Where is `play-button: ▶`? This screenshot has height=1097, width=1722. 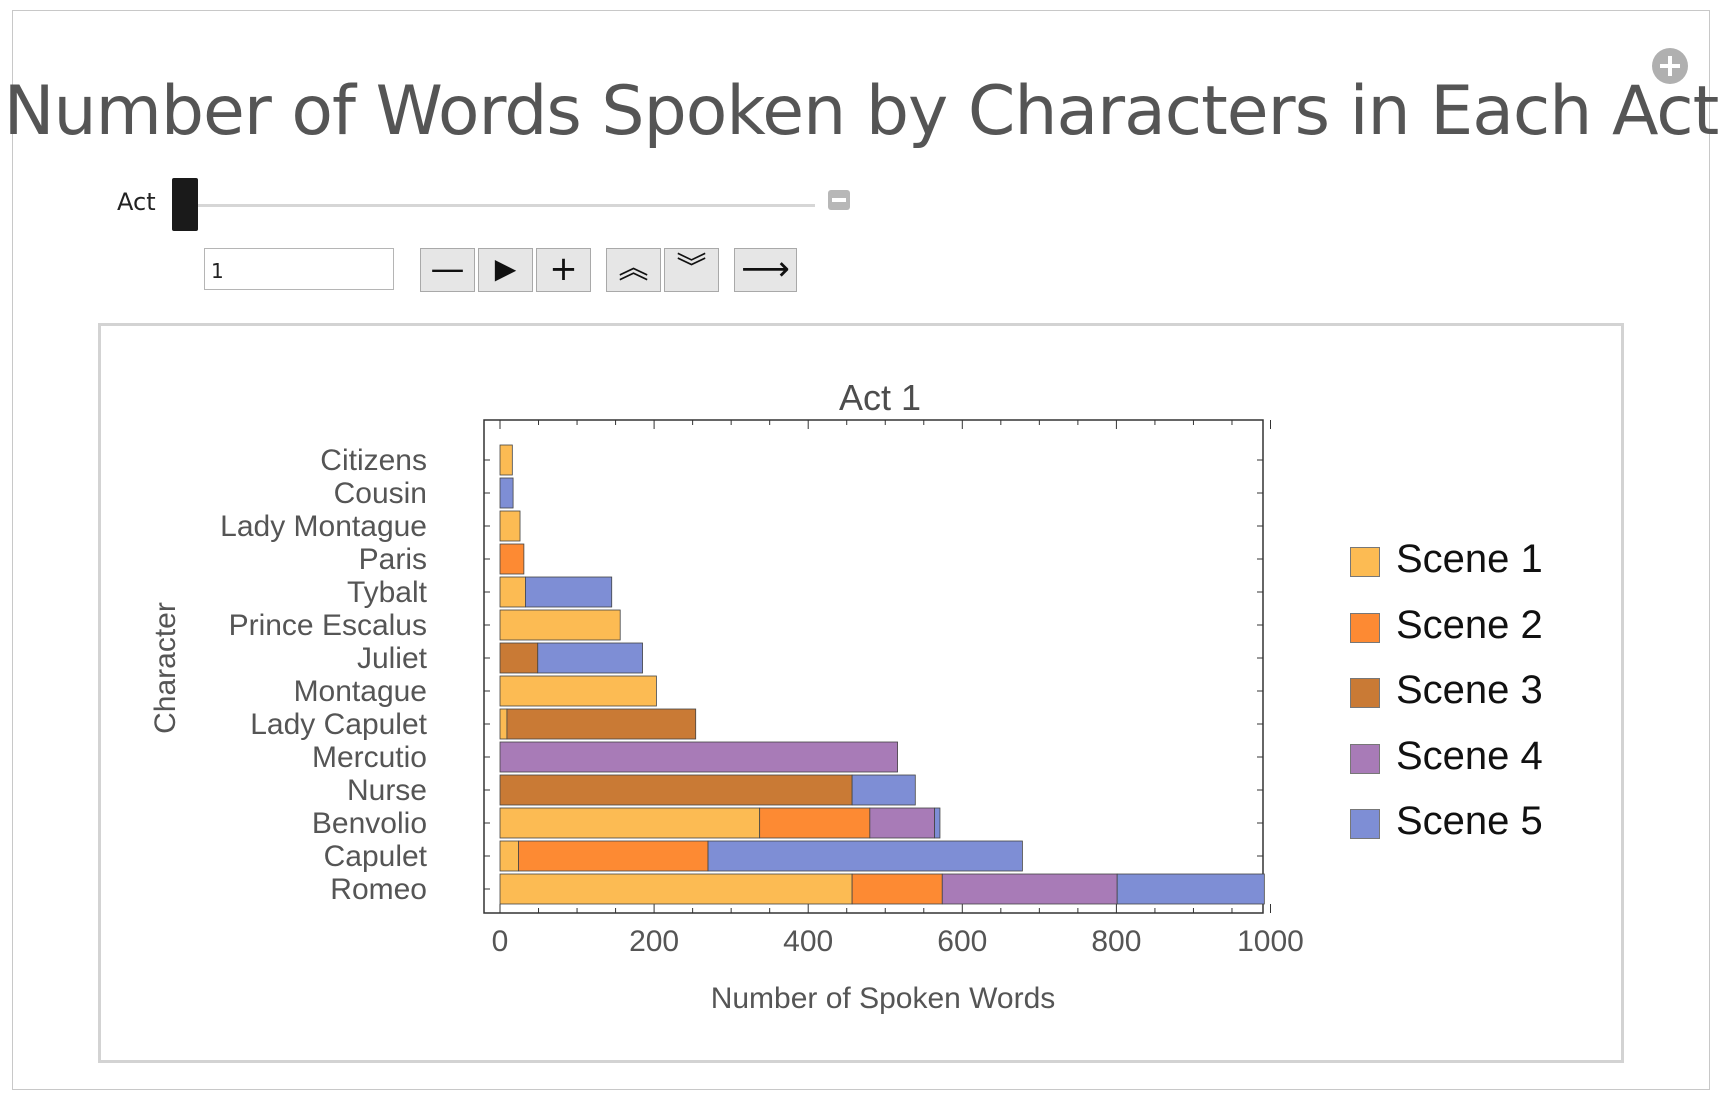 play-button: ▶ is located at coordinates (505, 270).